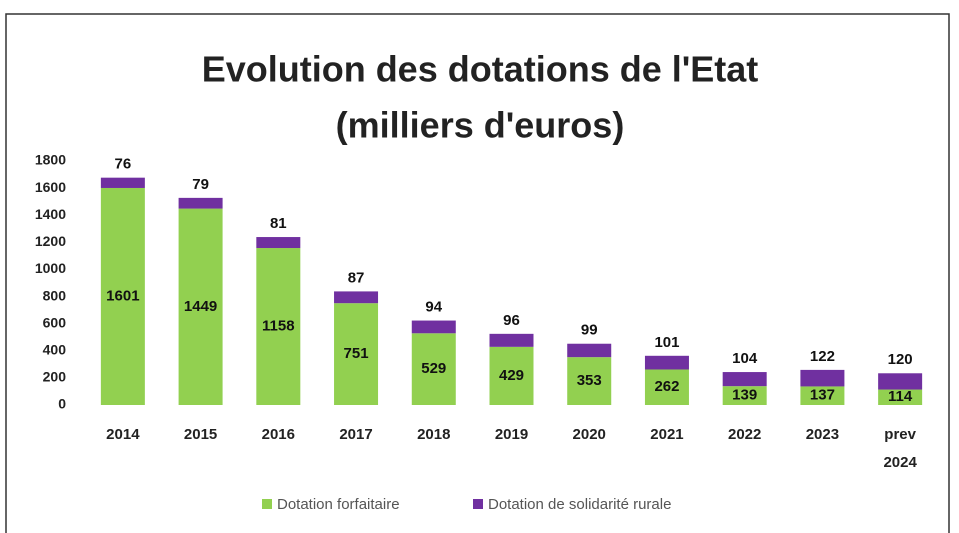  What do you see at coordinates (434, 434) in the screenshot?
I see `x-tick-label: 2018` at bounding box center [434, 434].